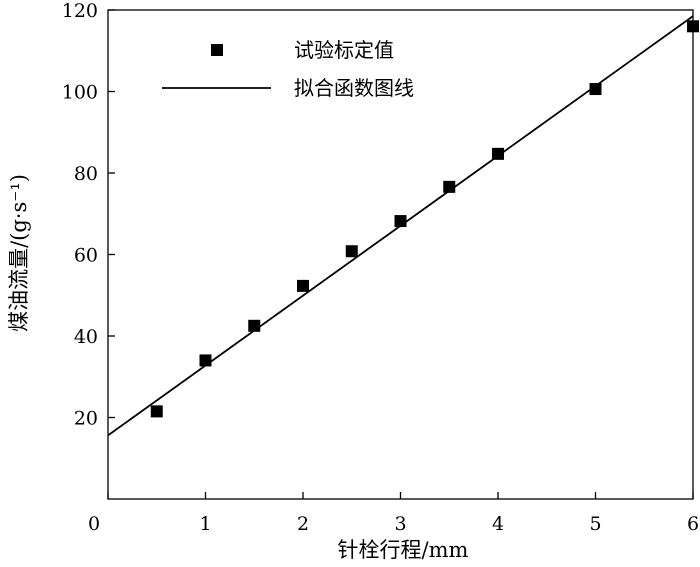 The width and height of the screenshot is (700, 567). I want to click on x-axis-title: 针栓行程/mm, so click(403, 550).